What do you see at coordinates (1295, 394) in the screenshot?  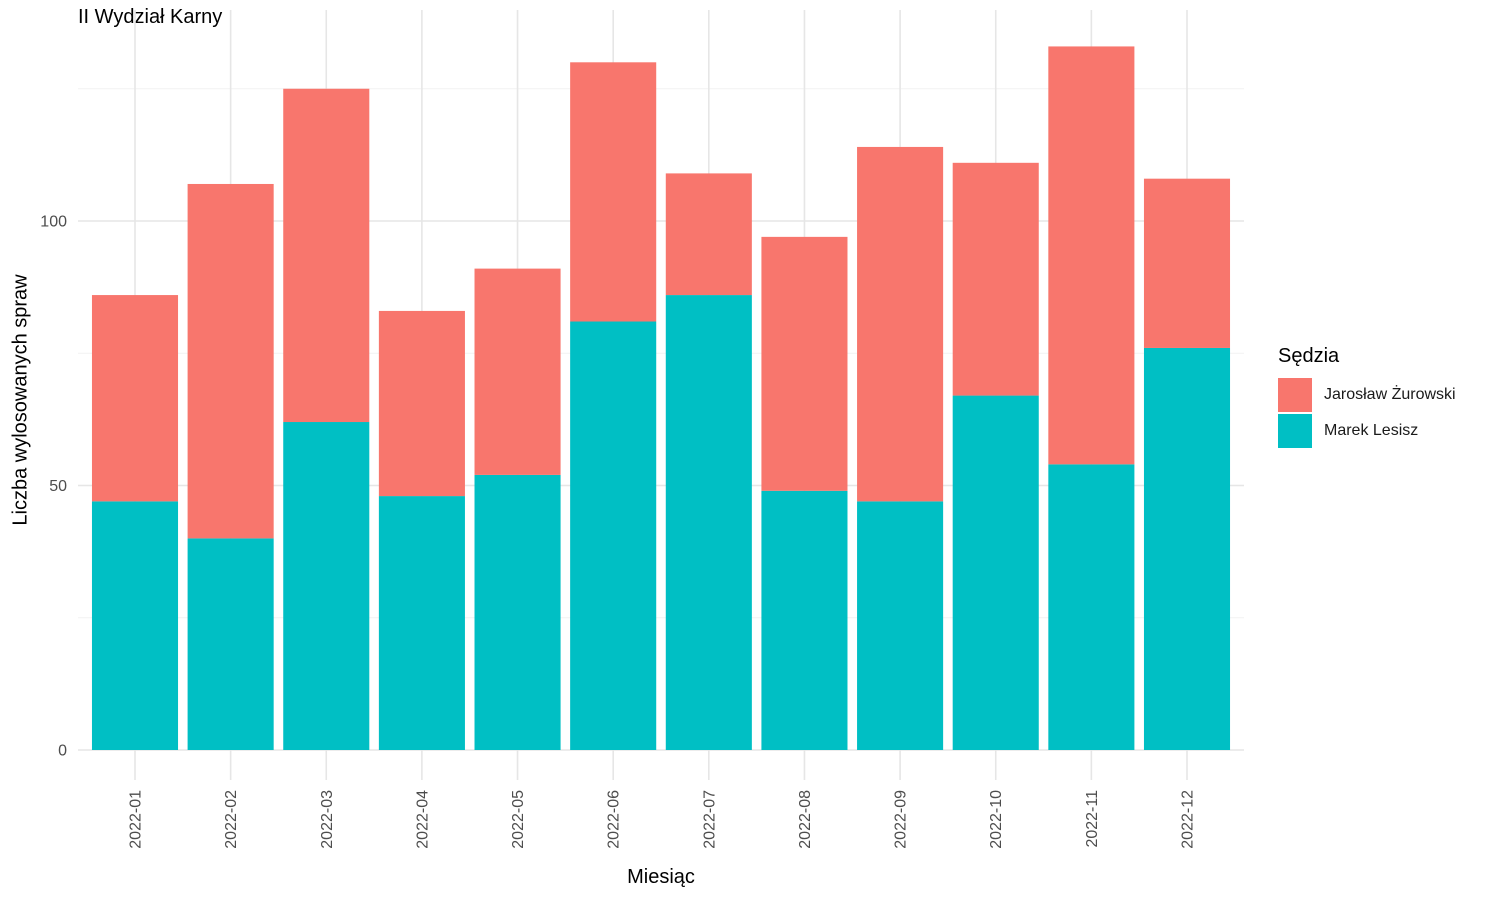 I see `legend-key-jaroslaw-zurowski` at bounding box center [1295, 394].